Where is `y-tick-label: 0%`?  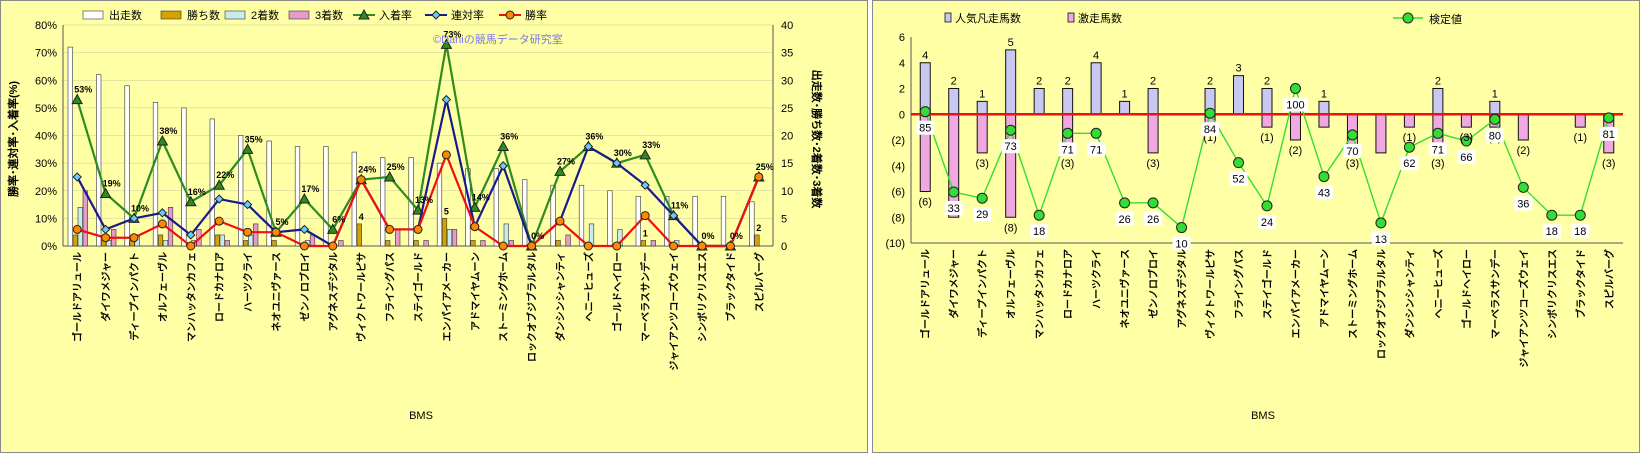 y-tick-label: 0% is located at coordinates (49, 247).